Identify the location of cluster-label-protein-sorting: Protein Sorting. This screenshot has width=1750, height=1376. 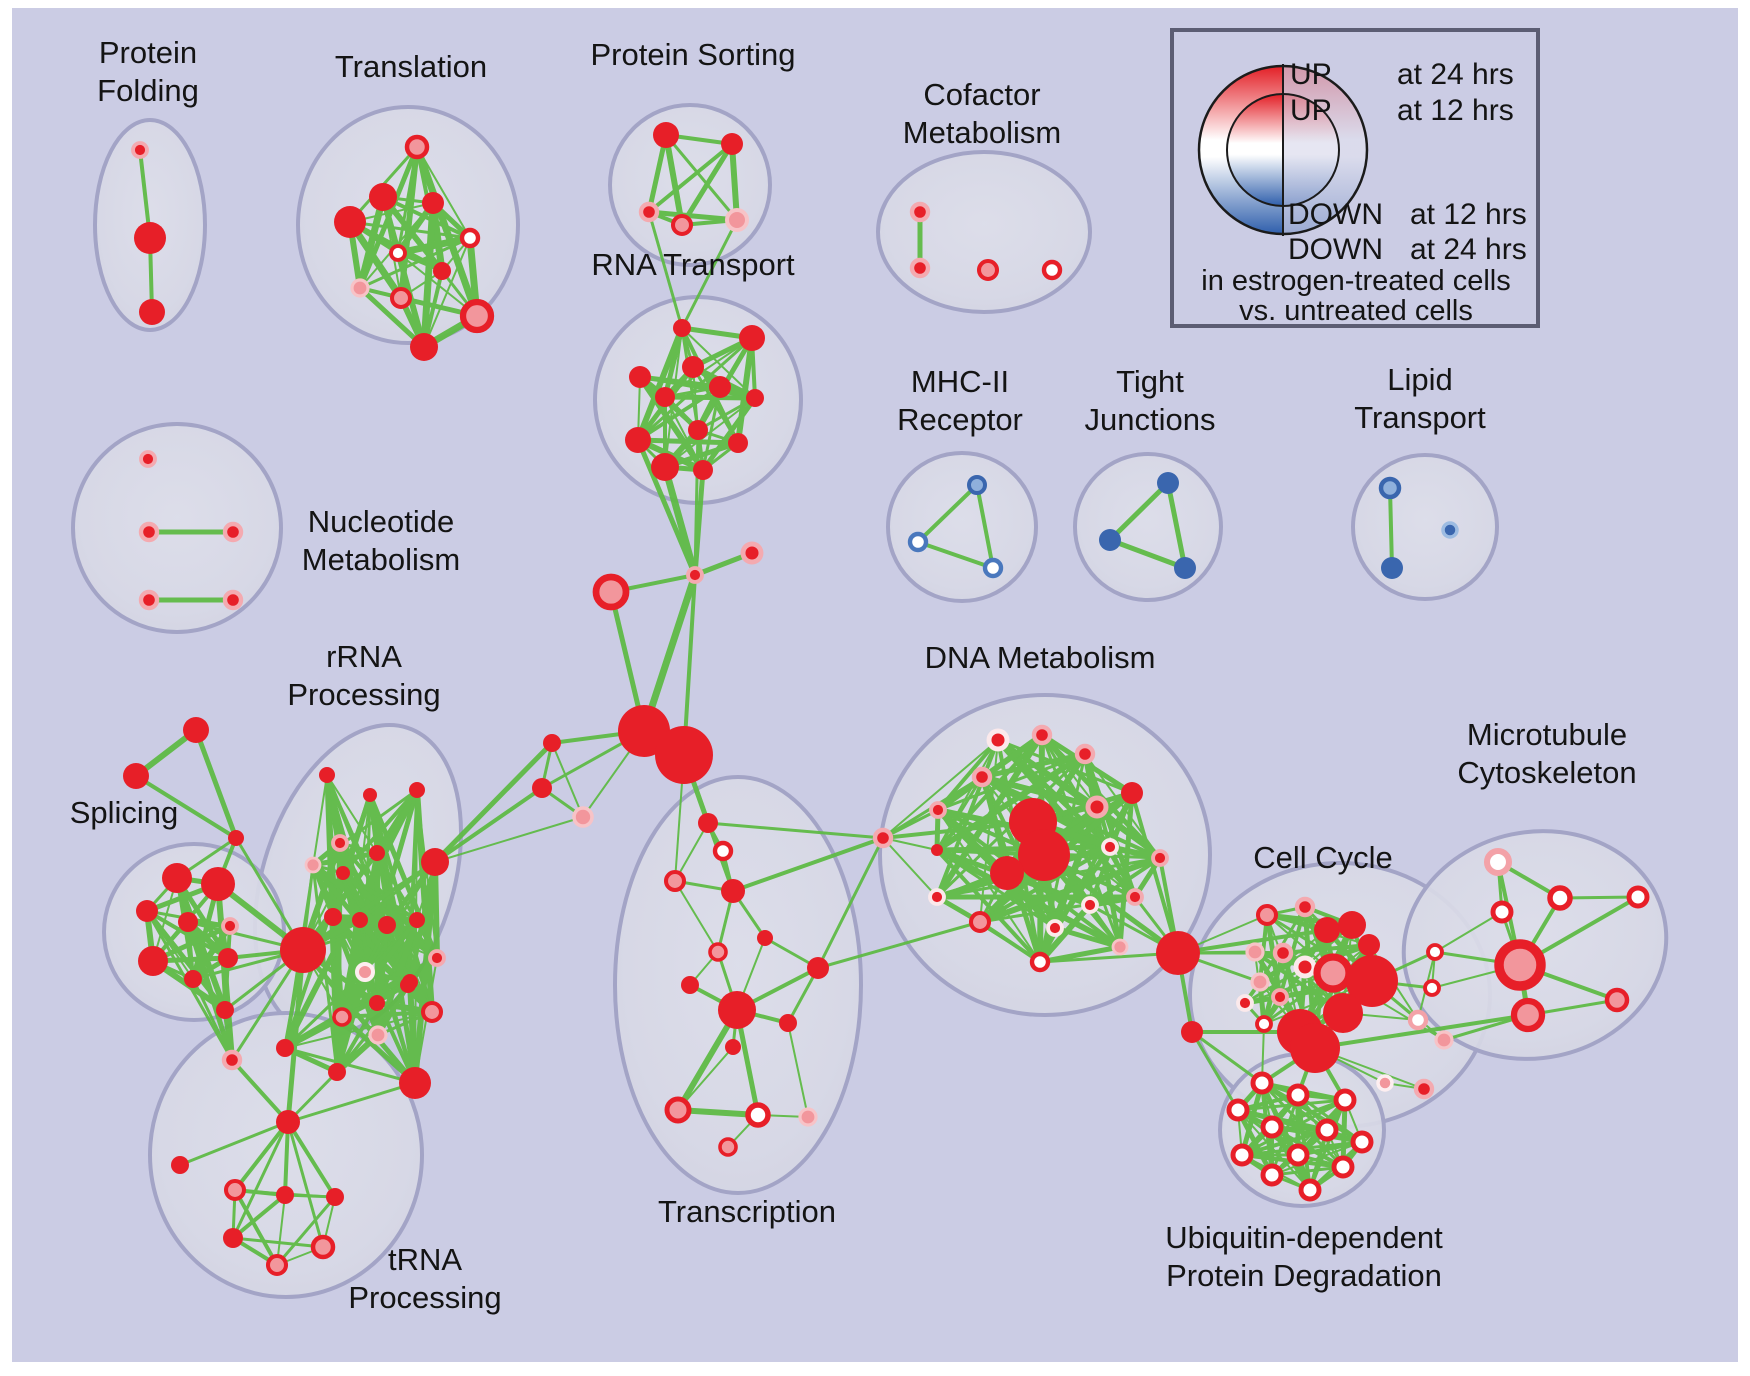
(692, 54).